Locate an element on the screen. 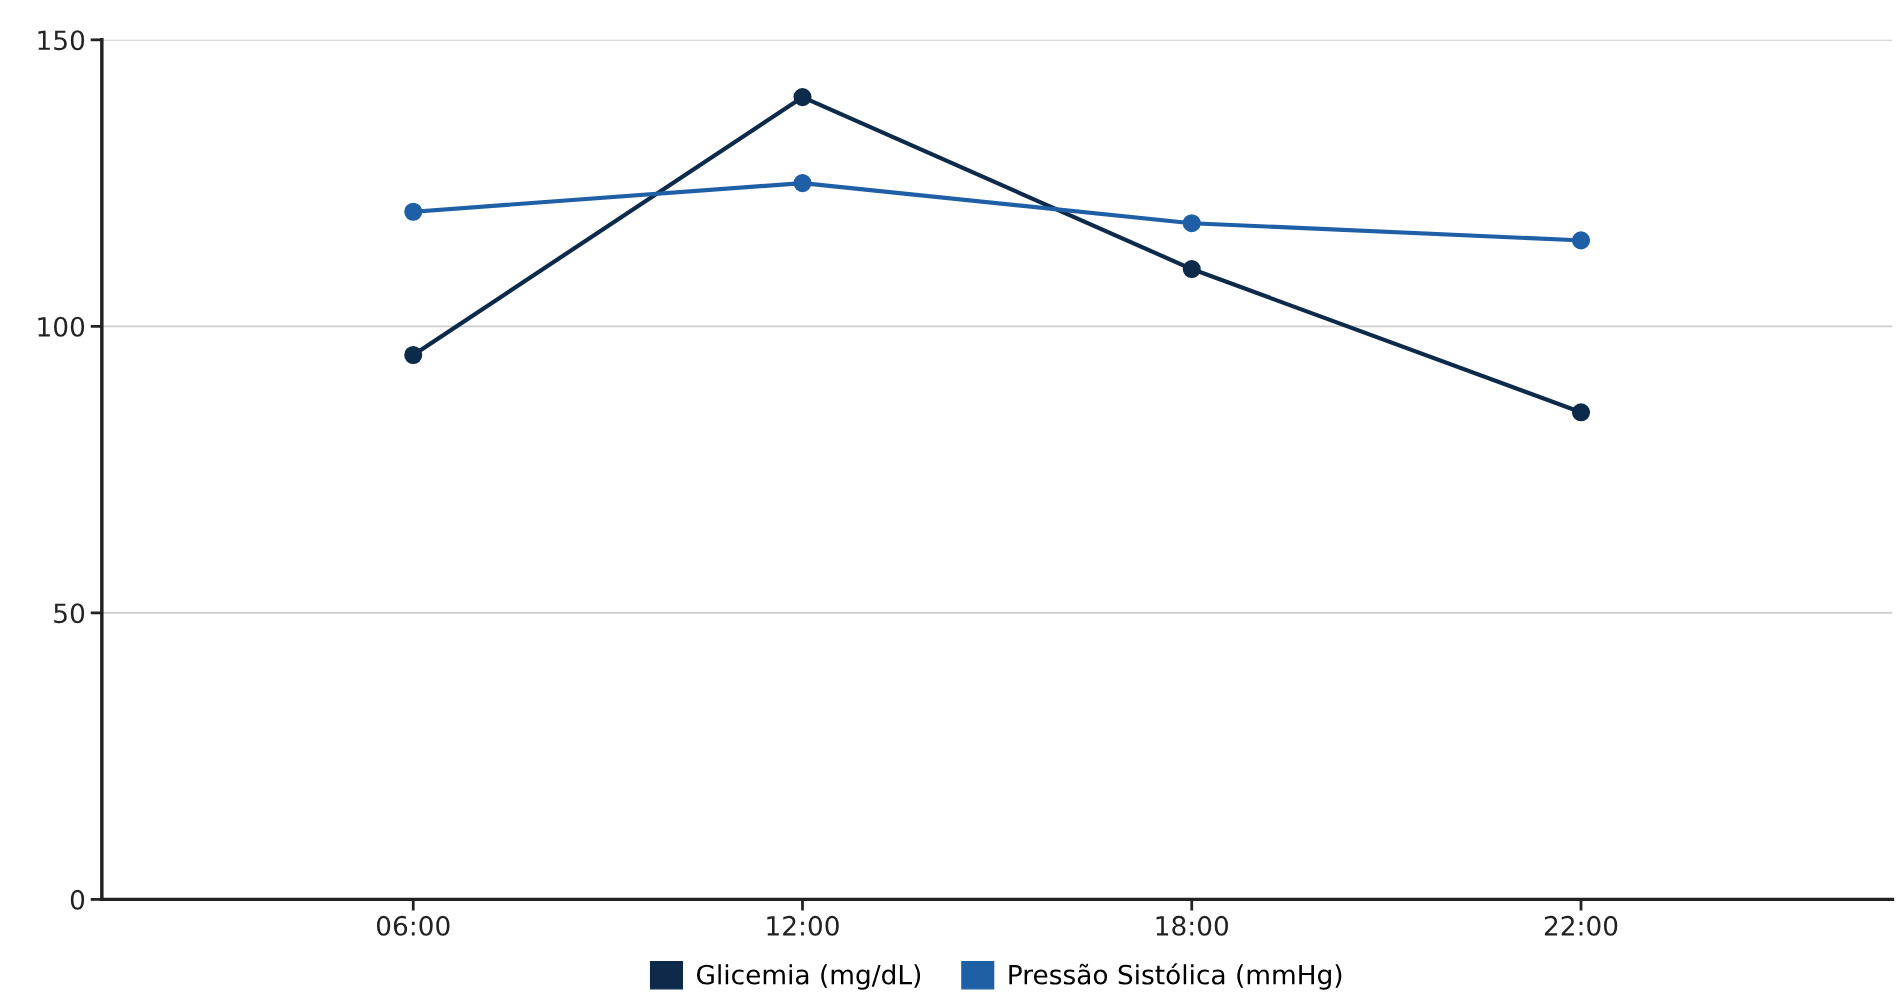 The width and height of the screenshot is (1900, 996). y-tick-label: 100 is located at coordinates (61, 326).